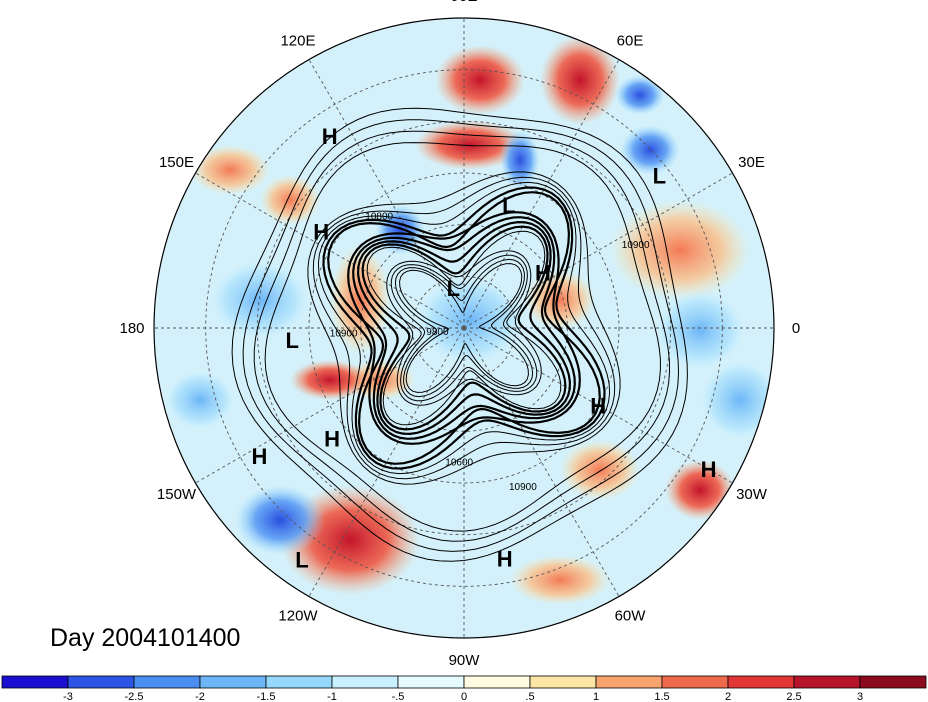 This screenshot has height=702, width=928. Describe the element at coordinates (459, 463) in the screenshot. I see `contour-value-label: 10600` at that location.